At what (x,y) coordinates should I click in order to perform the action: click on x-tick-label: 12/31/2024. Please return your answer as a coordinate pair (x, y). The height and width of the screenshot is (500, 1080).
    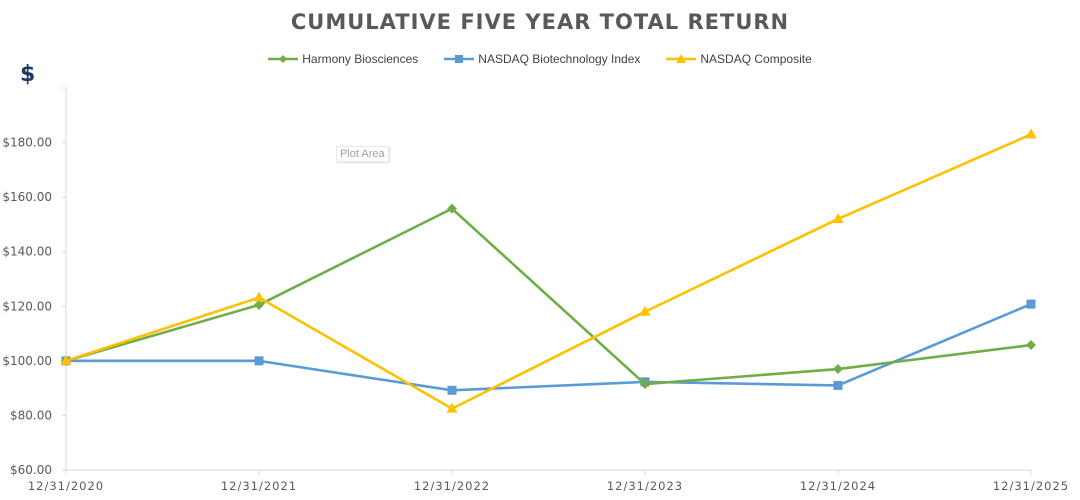
    Looking at the image, I should click on (838, 486).